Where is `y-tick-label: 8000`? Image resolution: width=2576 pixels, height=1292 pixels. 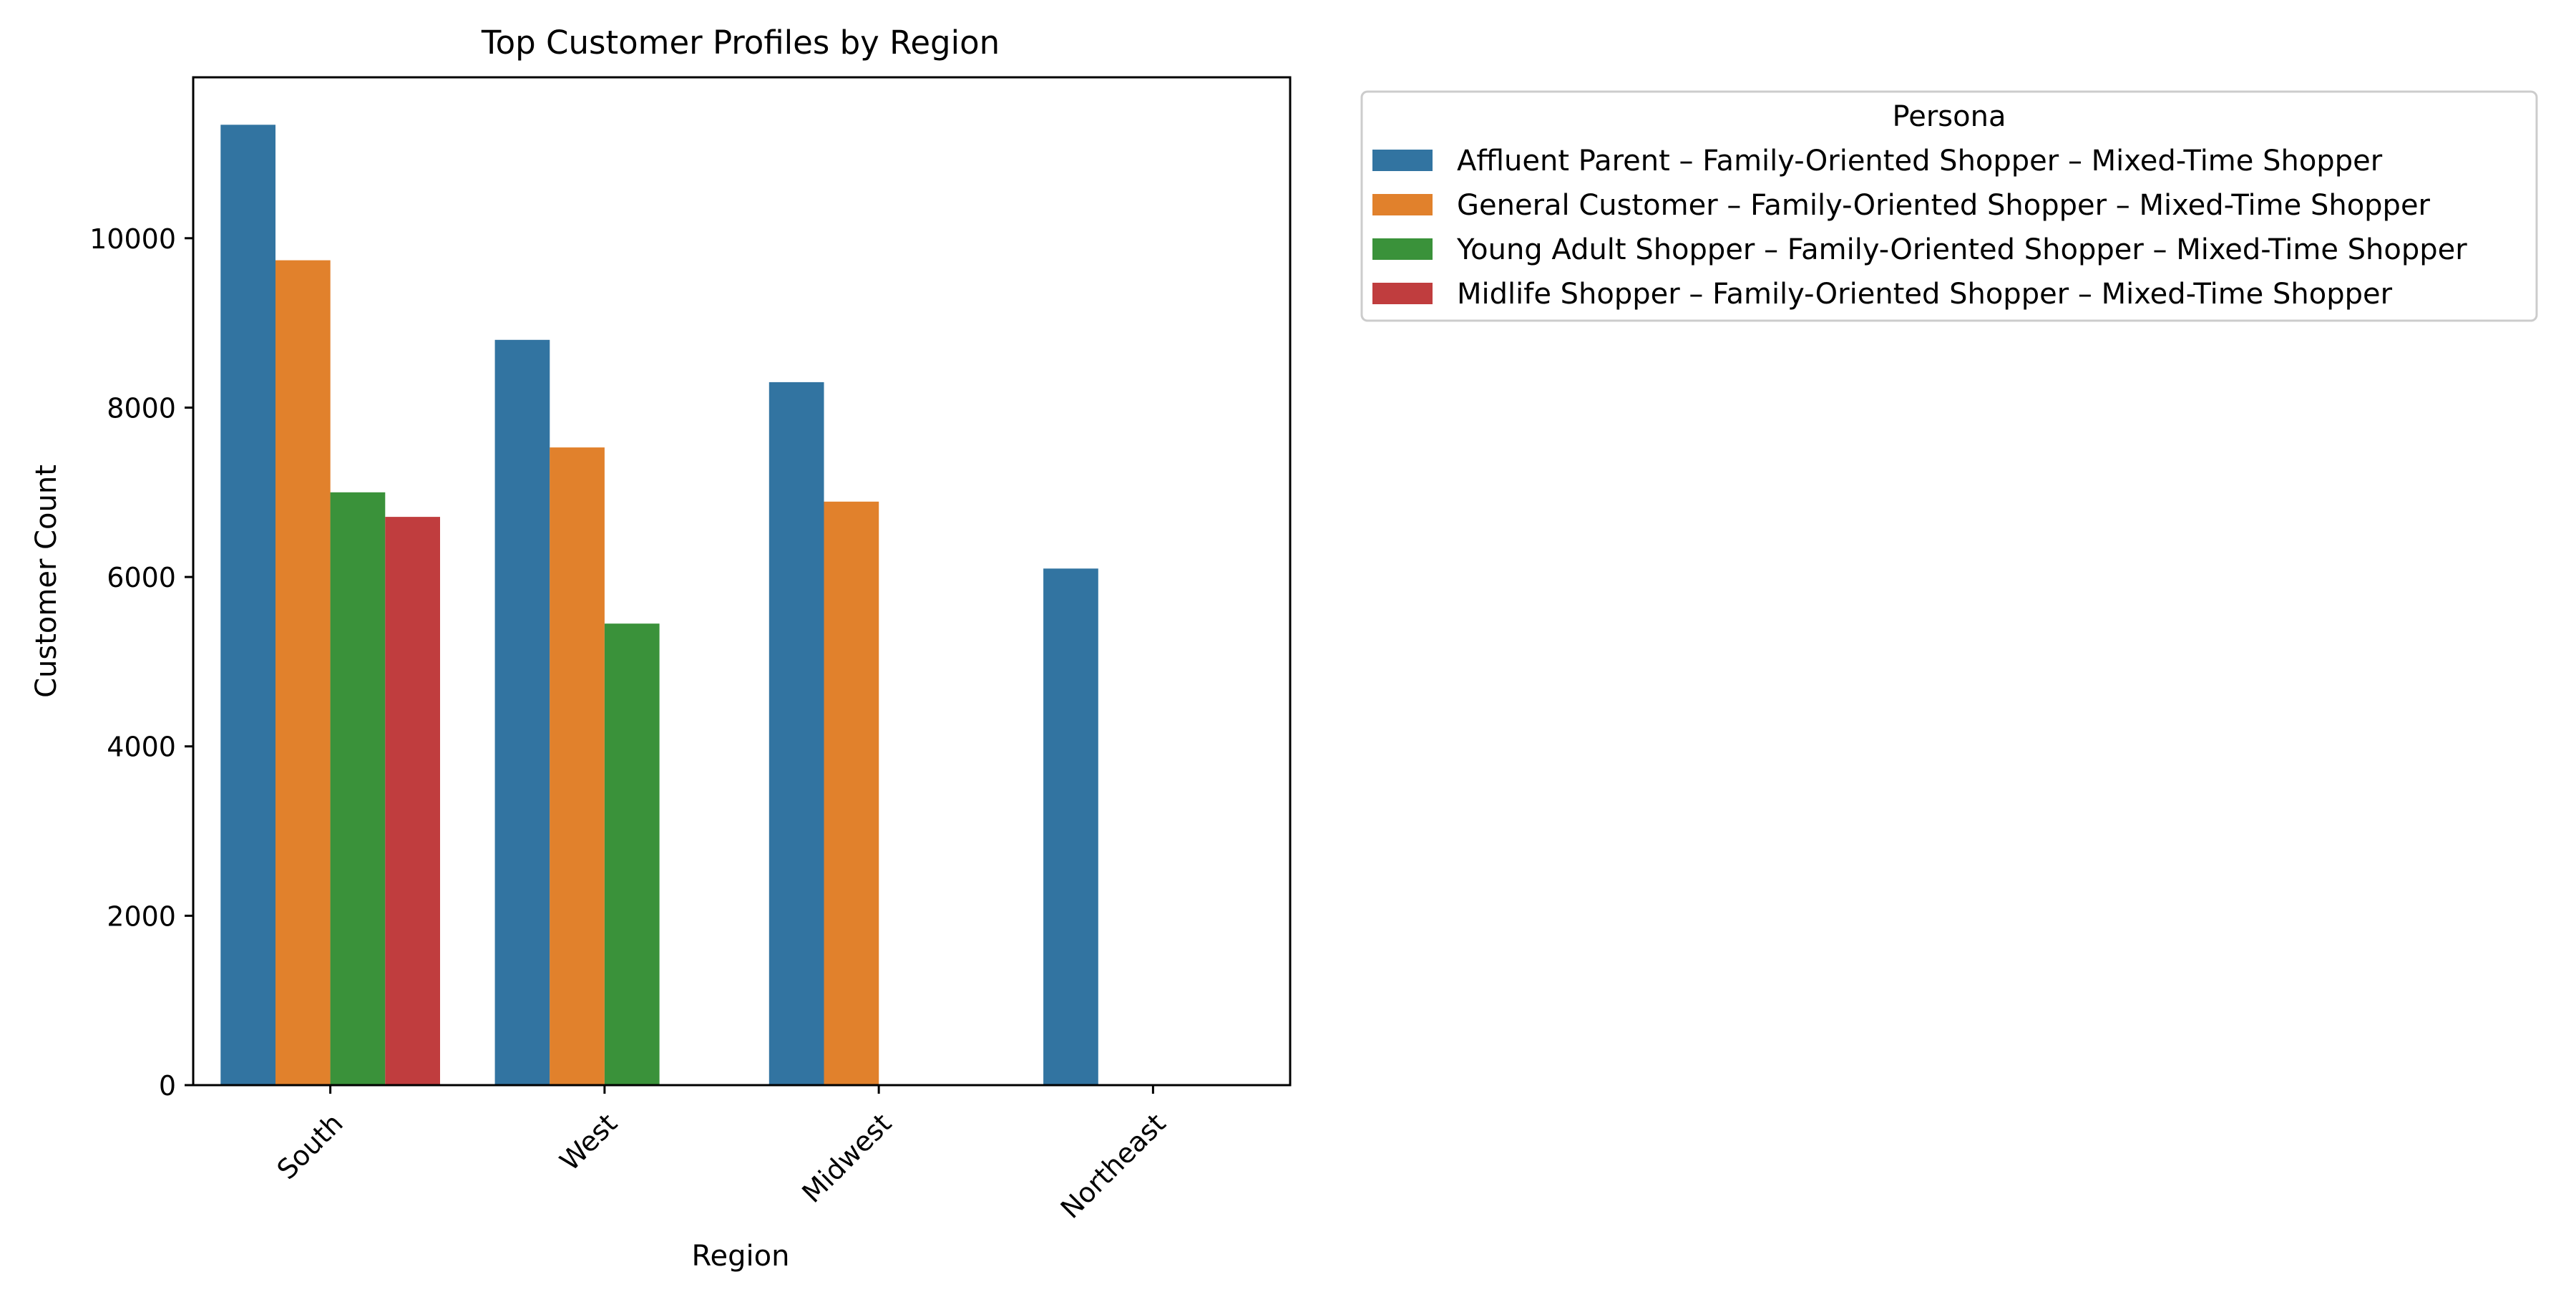 y-tick-label: 8000 is located at coordinates (141, 408).